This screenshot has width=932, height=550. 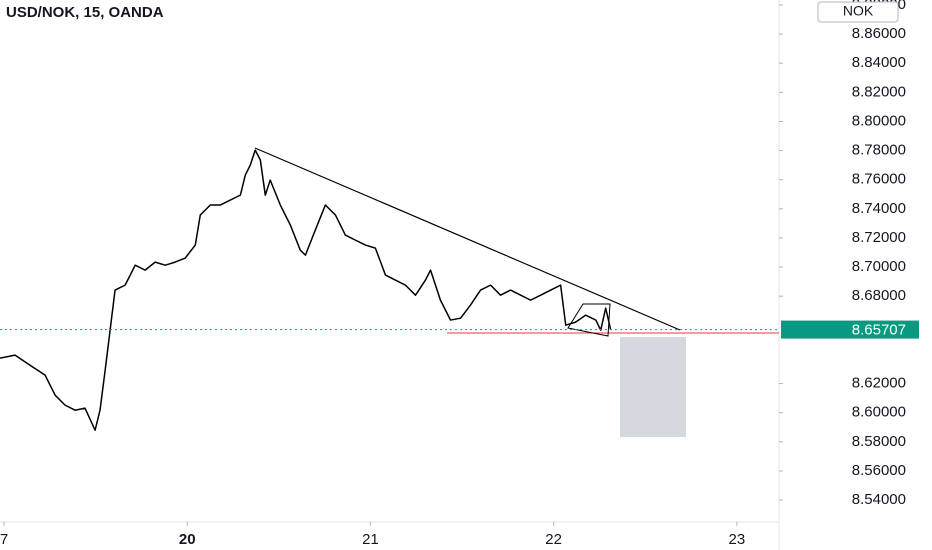 I want to click on x-tick-label: 22, so click(x=553, y=539).